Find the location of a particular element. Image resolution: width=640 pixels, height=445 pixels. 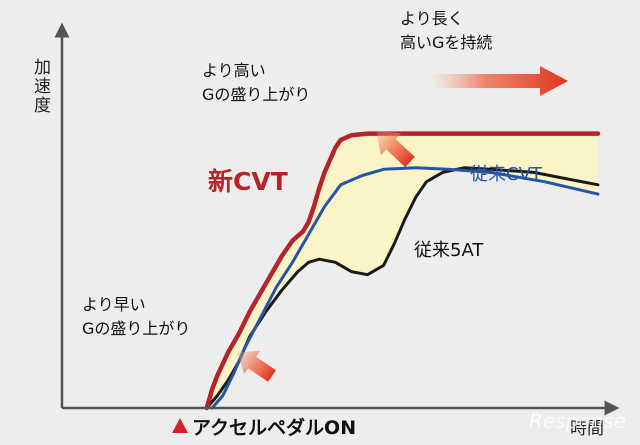

higher-rise-label-2: Gの盛り上がり is located at coordinates (256, 94).